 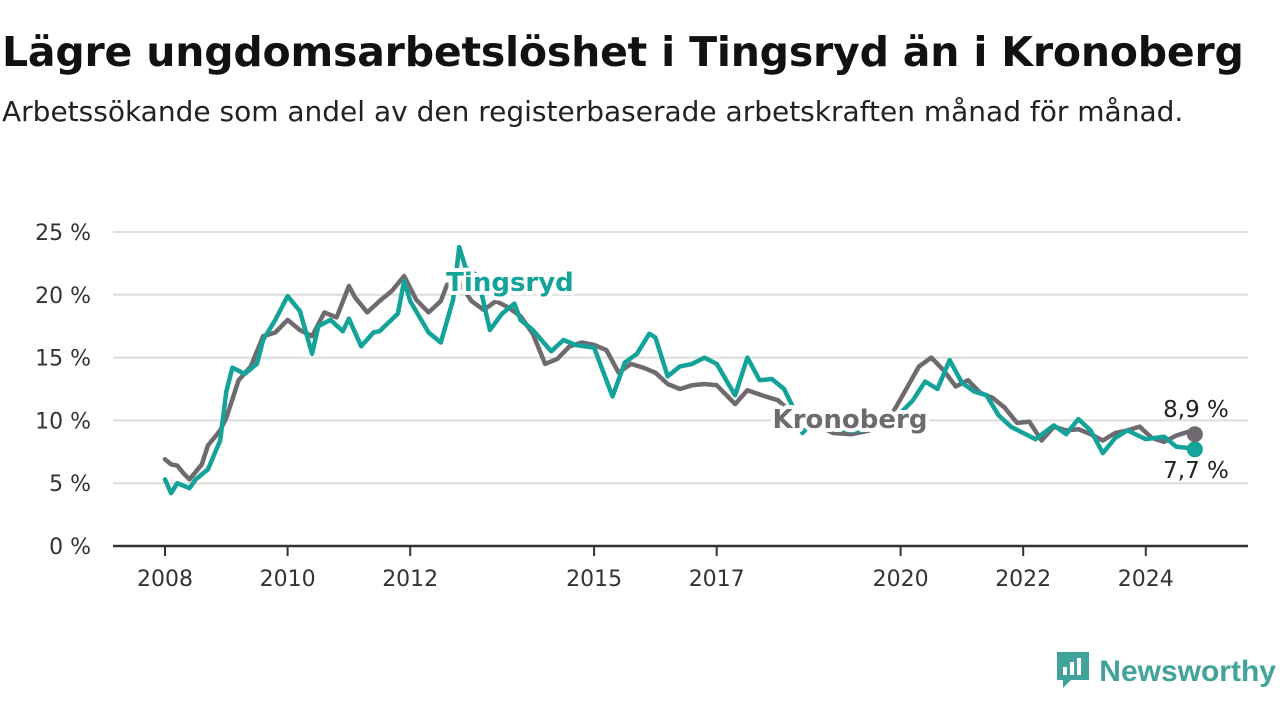 What do you see at coordinates (63, 296) in the screenshot?
I see `y-tick-label: 20 %` at bounding box center [63, 296].